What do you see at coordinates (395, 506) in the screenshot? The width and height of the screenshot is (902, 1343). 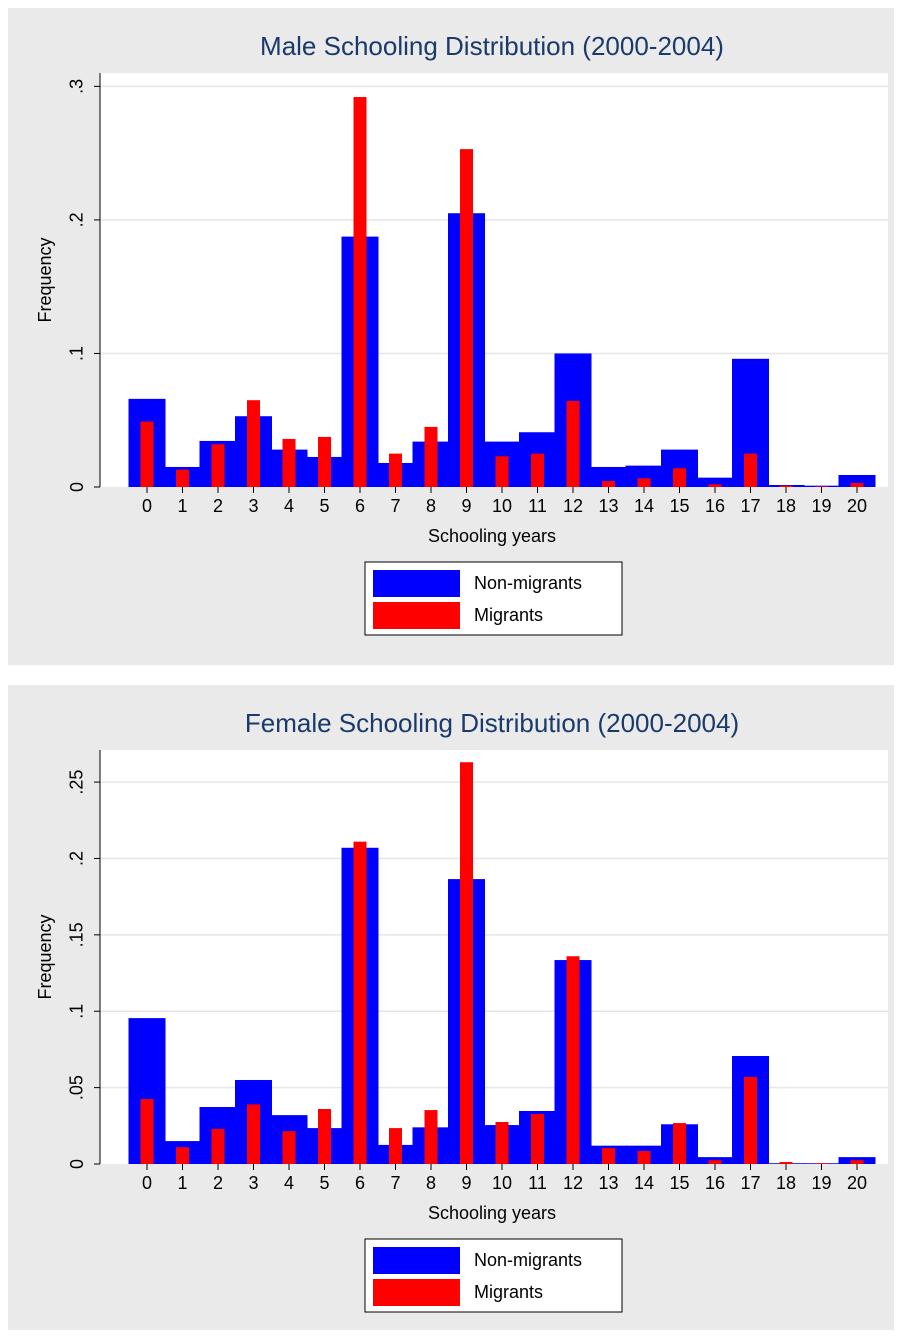 I see `x-tick-label: 7` at bounding box center [395, 506].